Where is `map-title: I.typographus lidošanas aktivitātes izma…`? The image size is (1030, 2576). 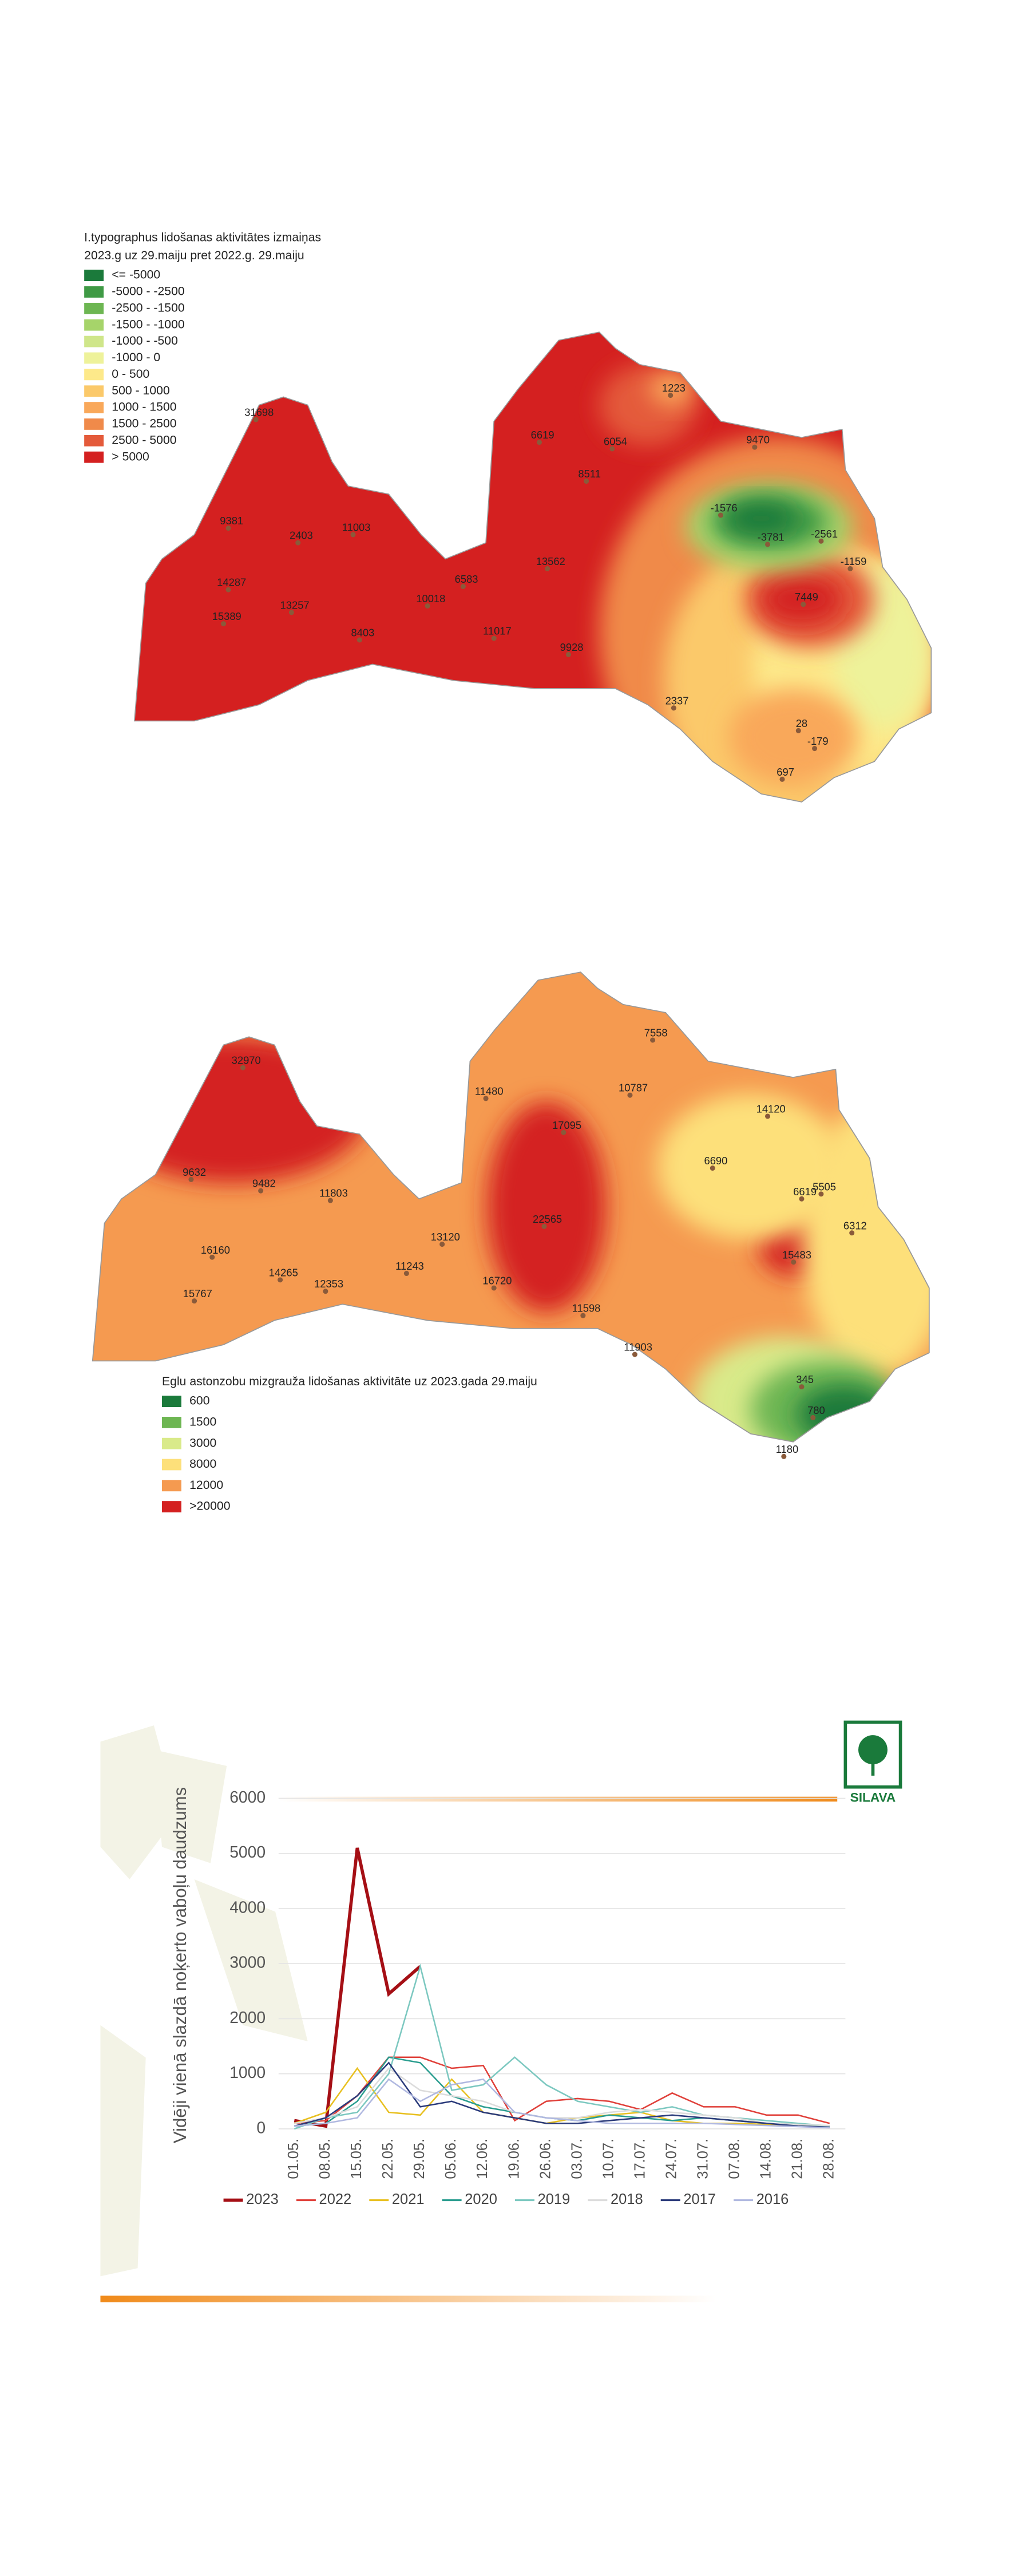 map-title: I.typographus lidošanas aktivitātes izma… is located at coordinates (202, 237).